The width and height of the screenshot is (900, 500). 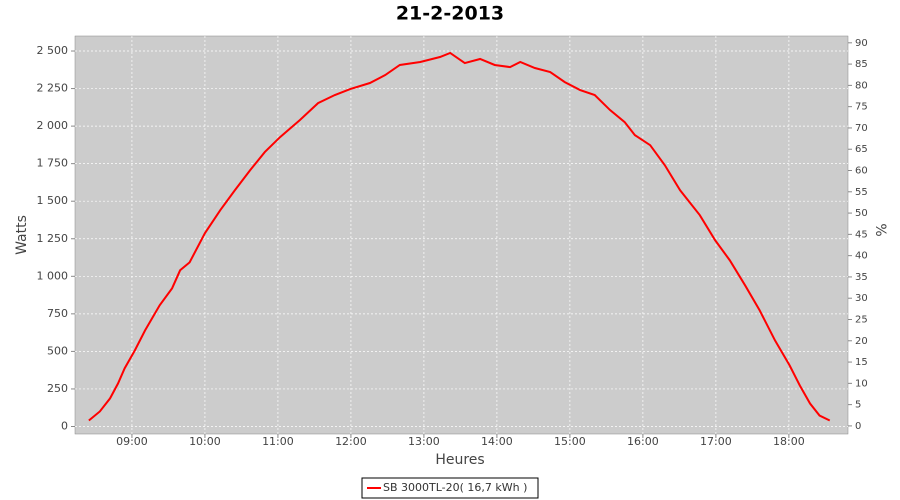 What do you see at coordinates (861, 149) in the screenshot?
I see `y2-tick-label: 65` at bounding box center [861, 149].